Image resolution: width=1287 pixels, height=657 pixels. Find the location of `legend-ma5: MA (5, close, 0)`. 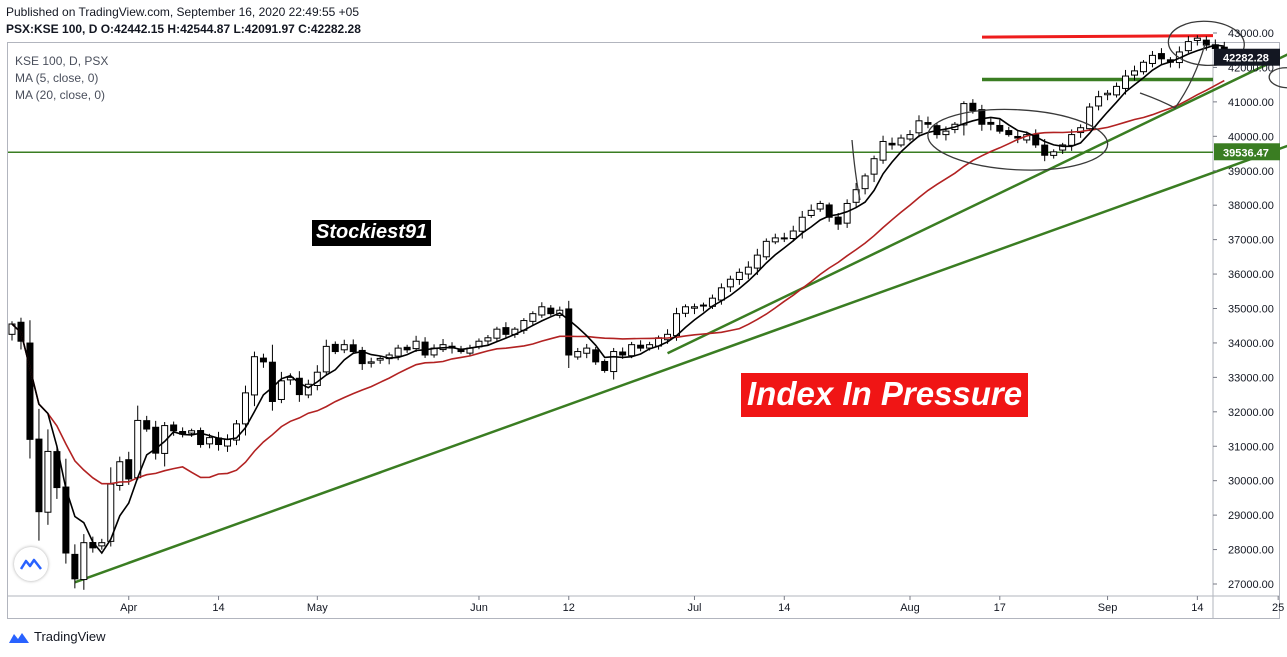

legend-ma5: MA (5, close, 0) is located at coordinates (57, 78).